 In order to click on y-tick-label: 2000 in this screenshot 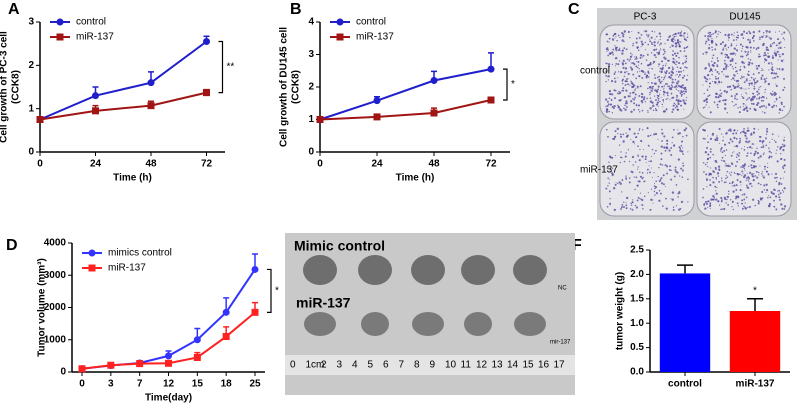, I will do `click(55, 307)`.